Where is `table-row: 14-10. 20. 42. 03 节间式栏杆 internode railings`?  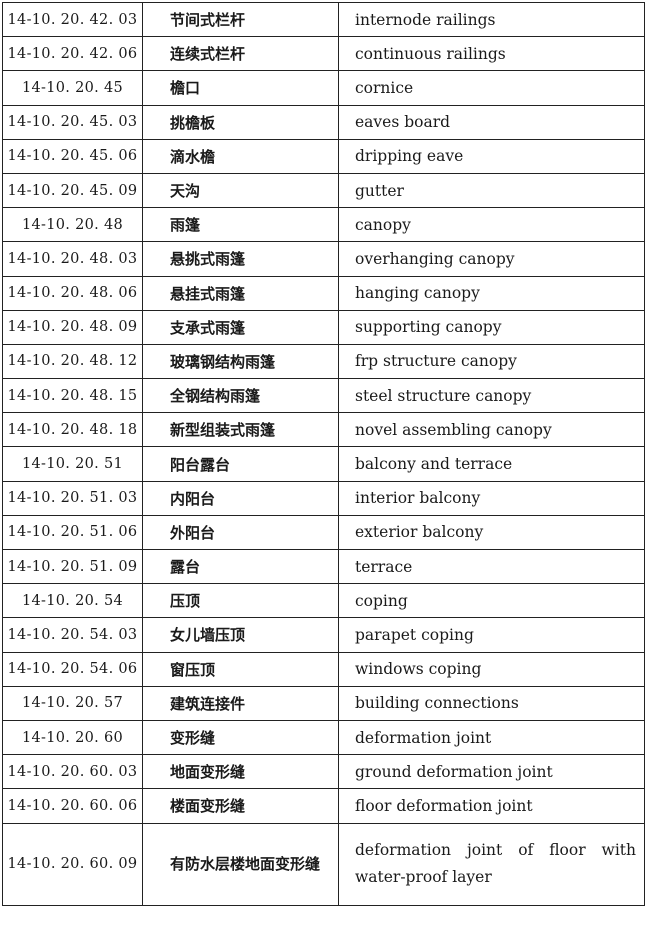
table-row: 14-10. 20. 42. 03 节间式栏杆 internode railings is located at coordinates (323, 19).